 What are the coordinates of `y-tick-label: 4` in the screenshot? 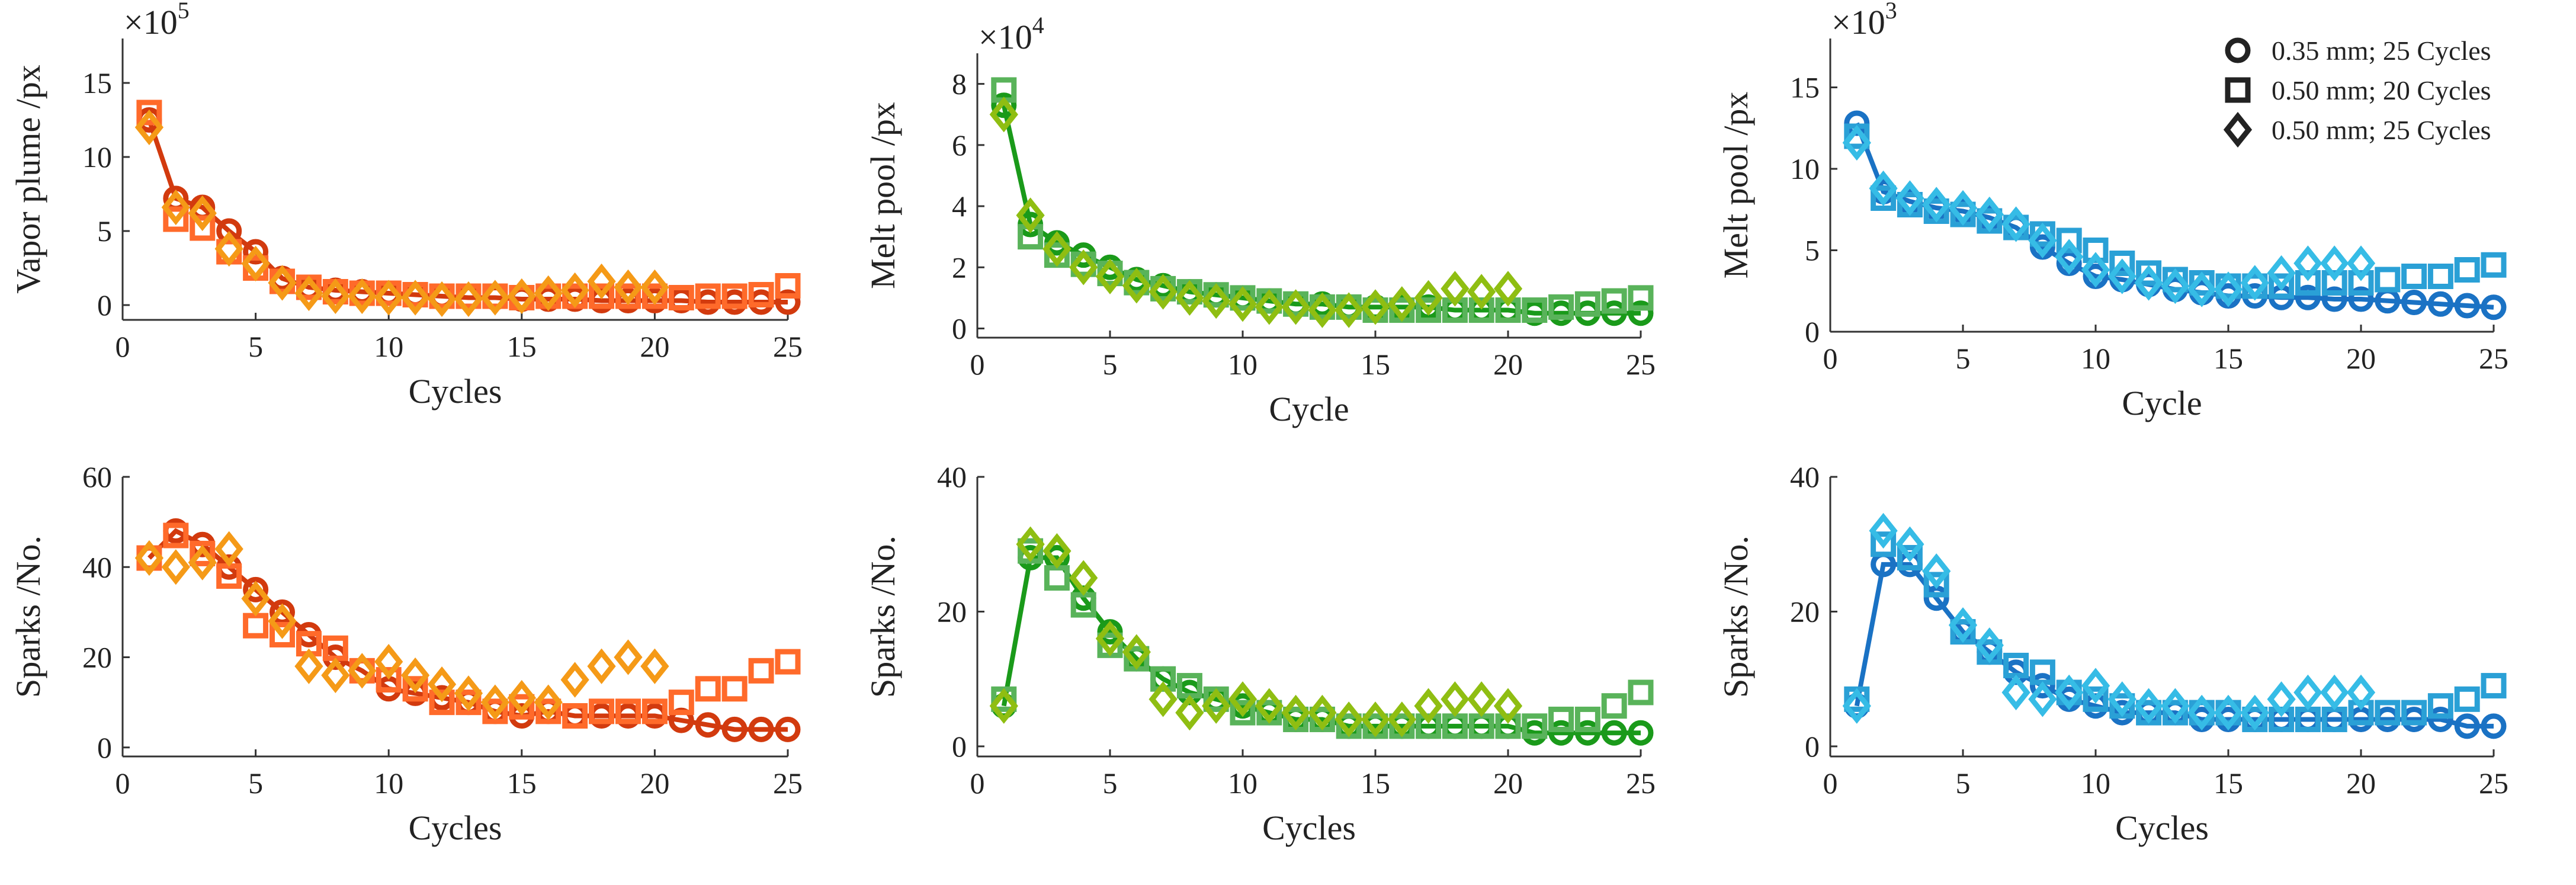 It's located at (959, 207).